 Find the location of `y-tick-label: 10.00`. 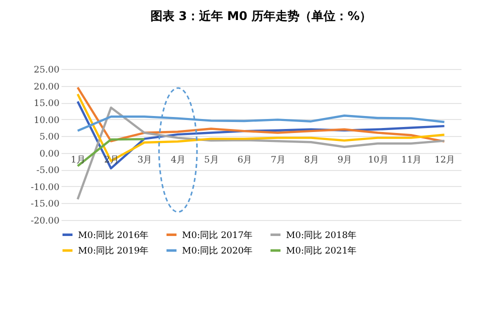

y-tick-label: 10.00 is located at coordinates (47, 121).